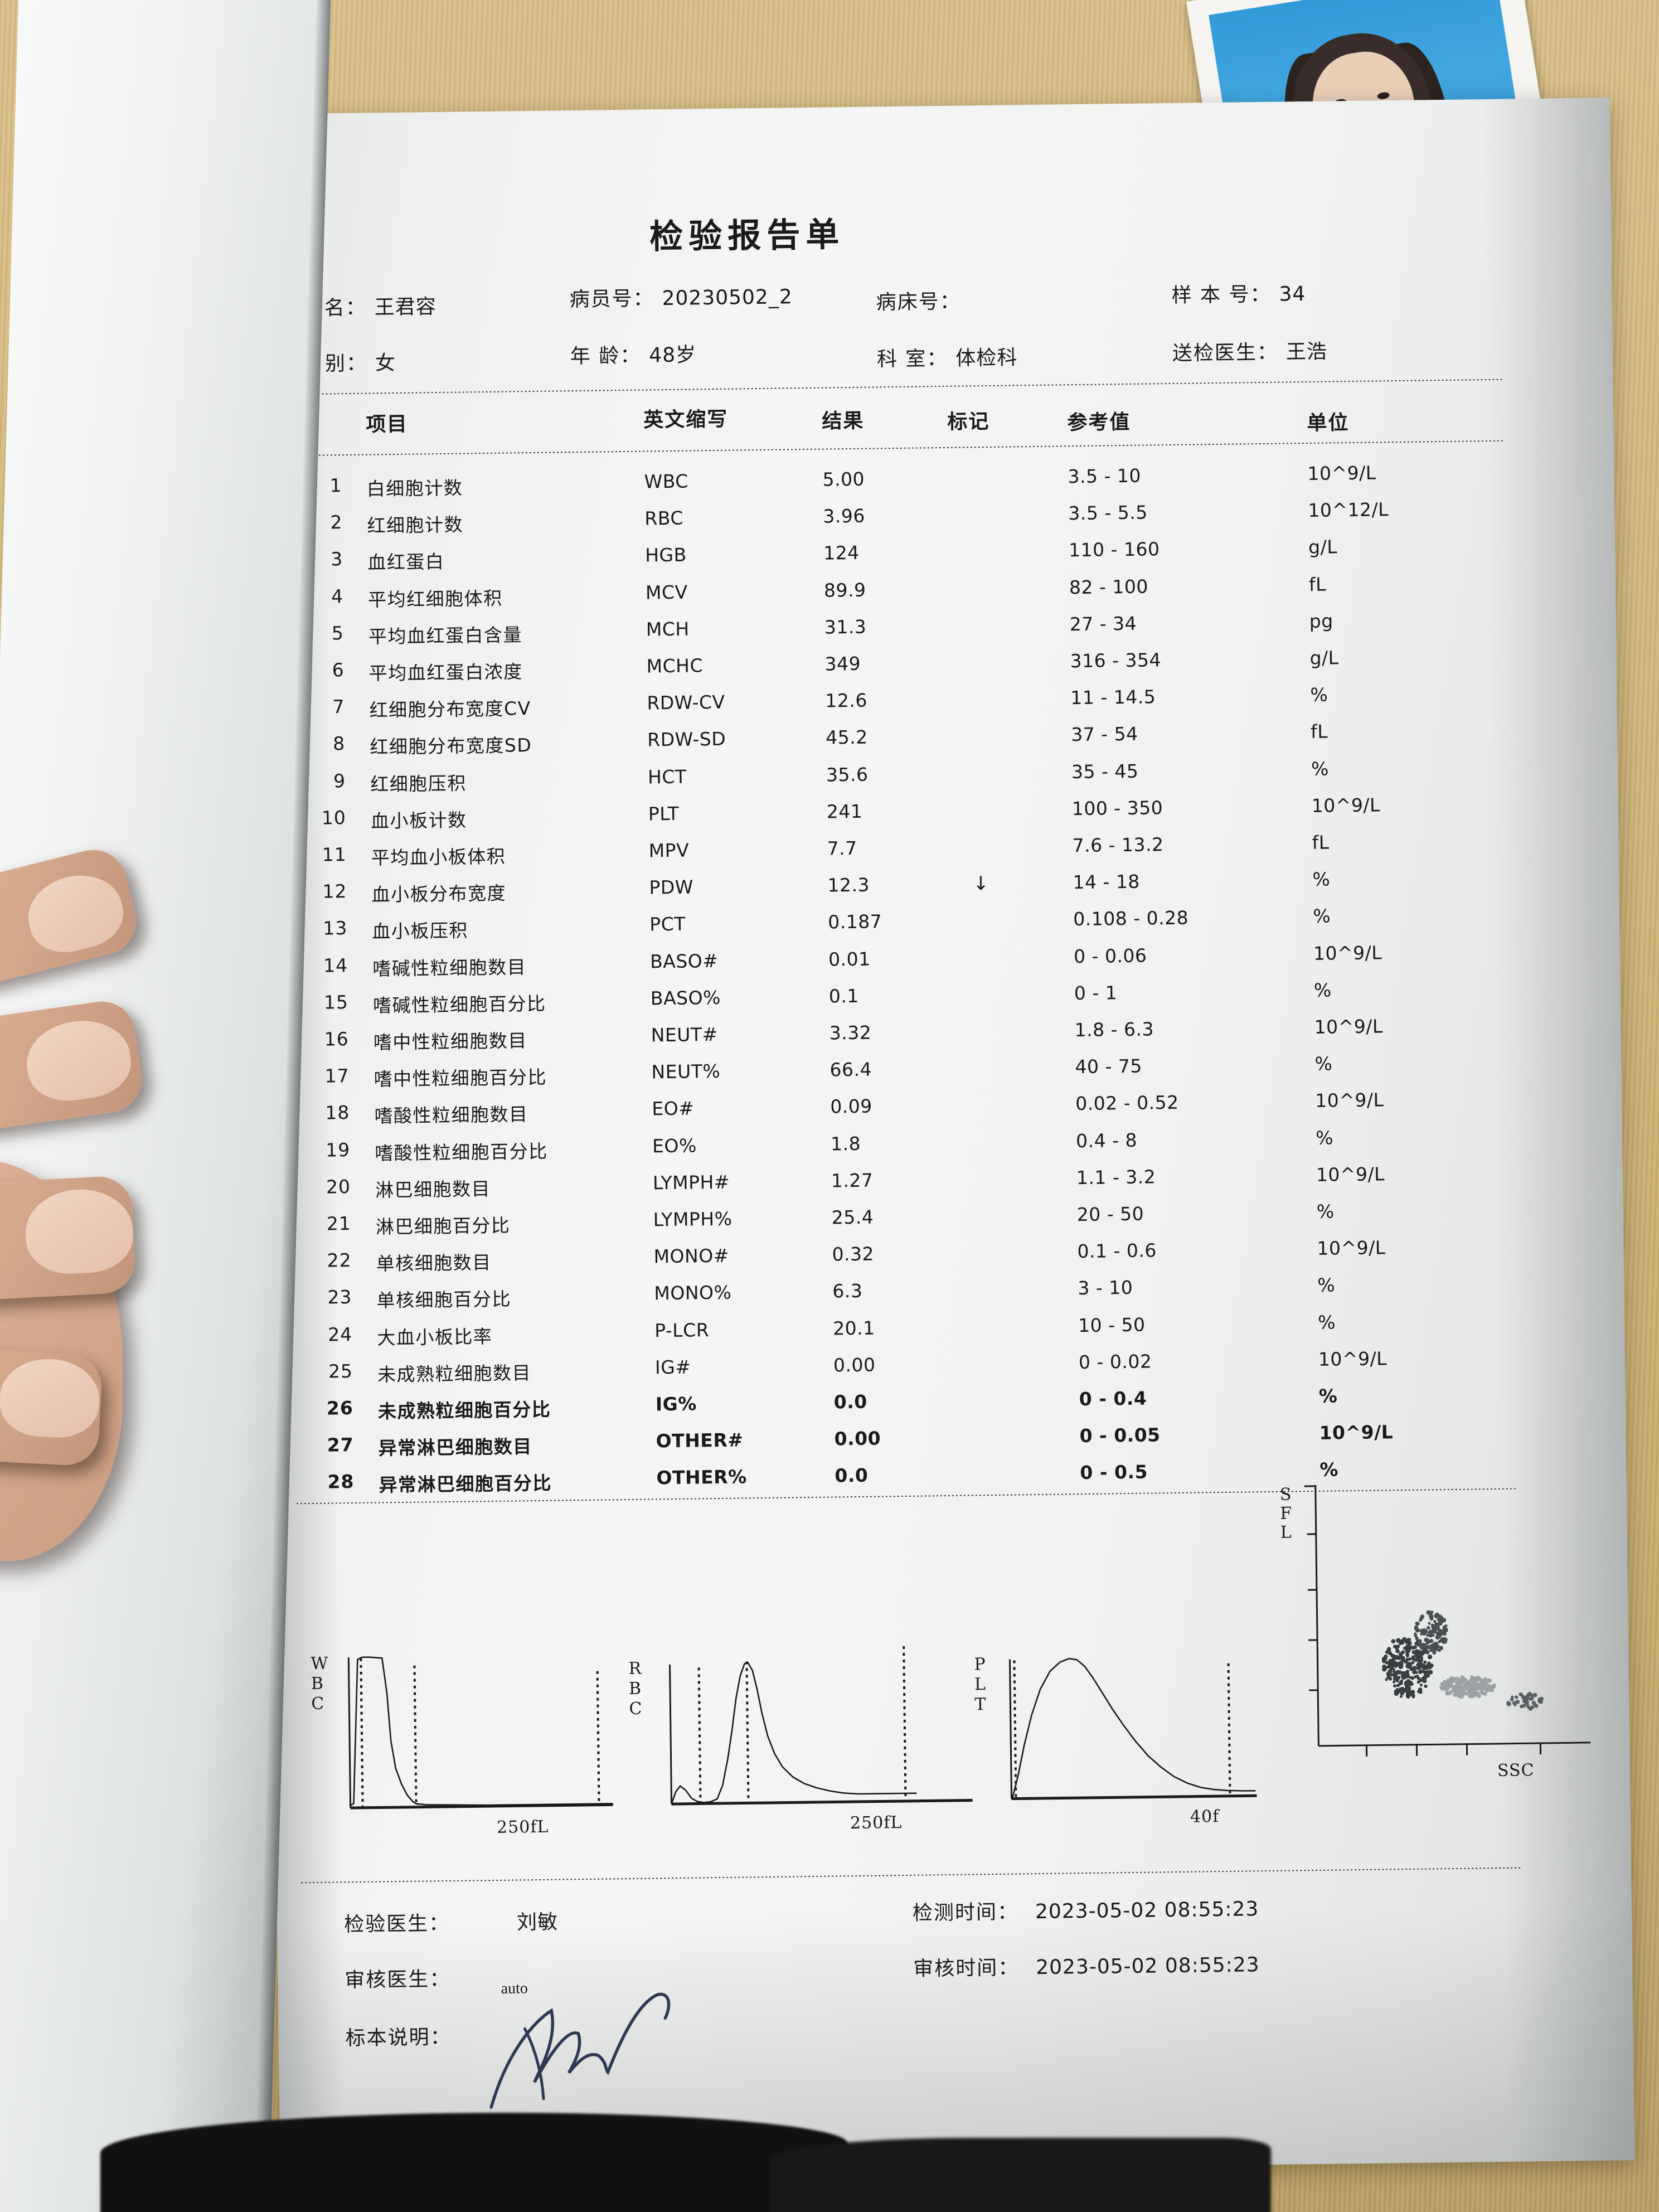 The image size is (1659, 2212). Describe the element at coordinates (635, 1669) in the screenshot. I see `svg-text: R` at that location.